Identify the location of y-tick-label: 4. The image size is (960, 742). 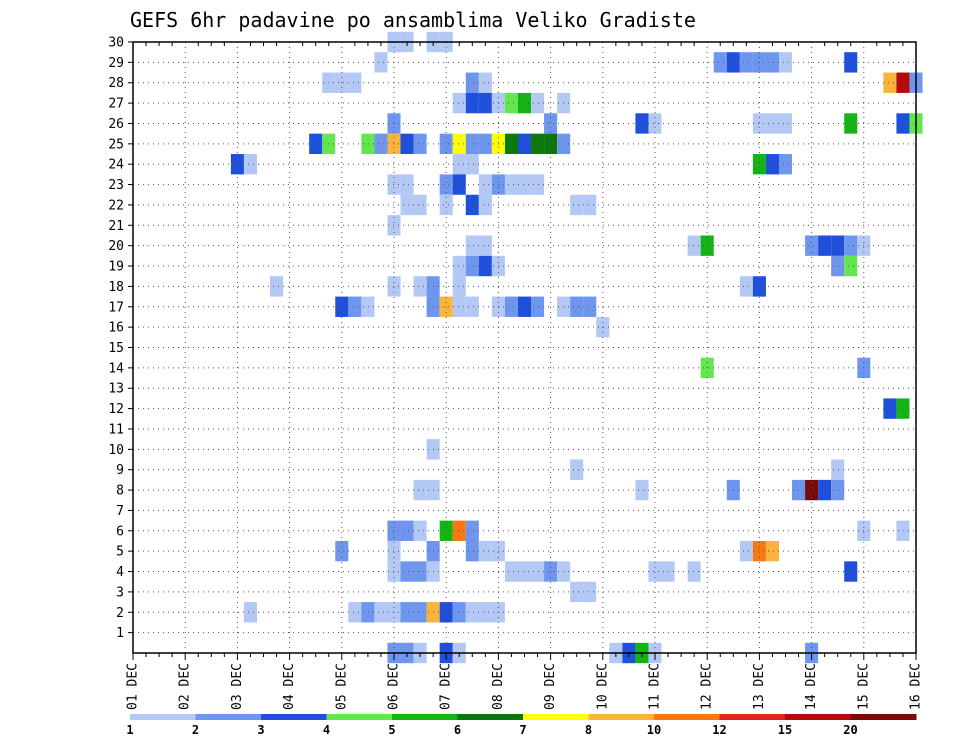
(120, 572).